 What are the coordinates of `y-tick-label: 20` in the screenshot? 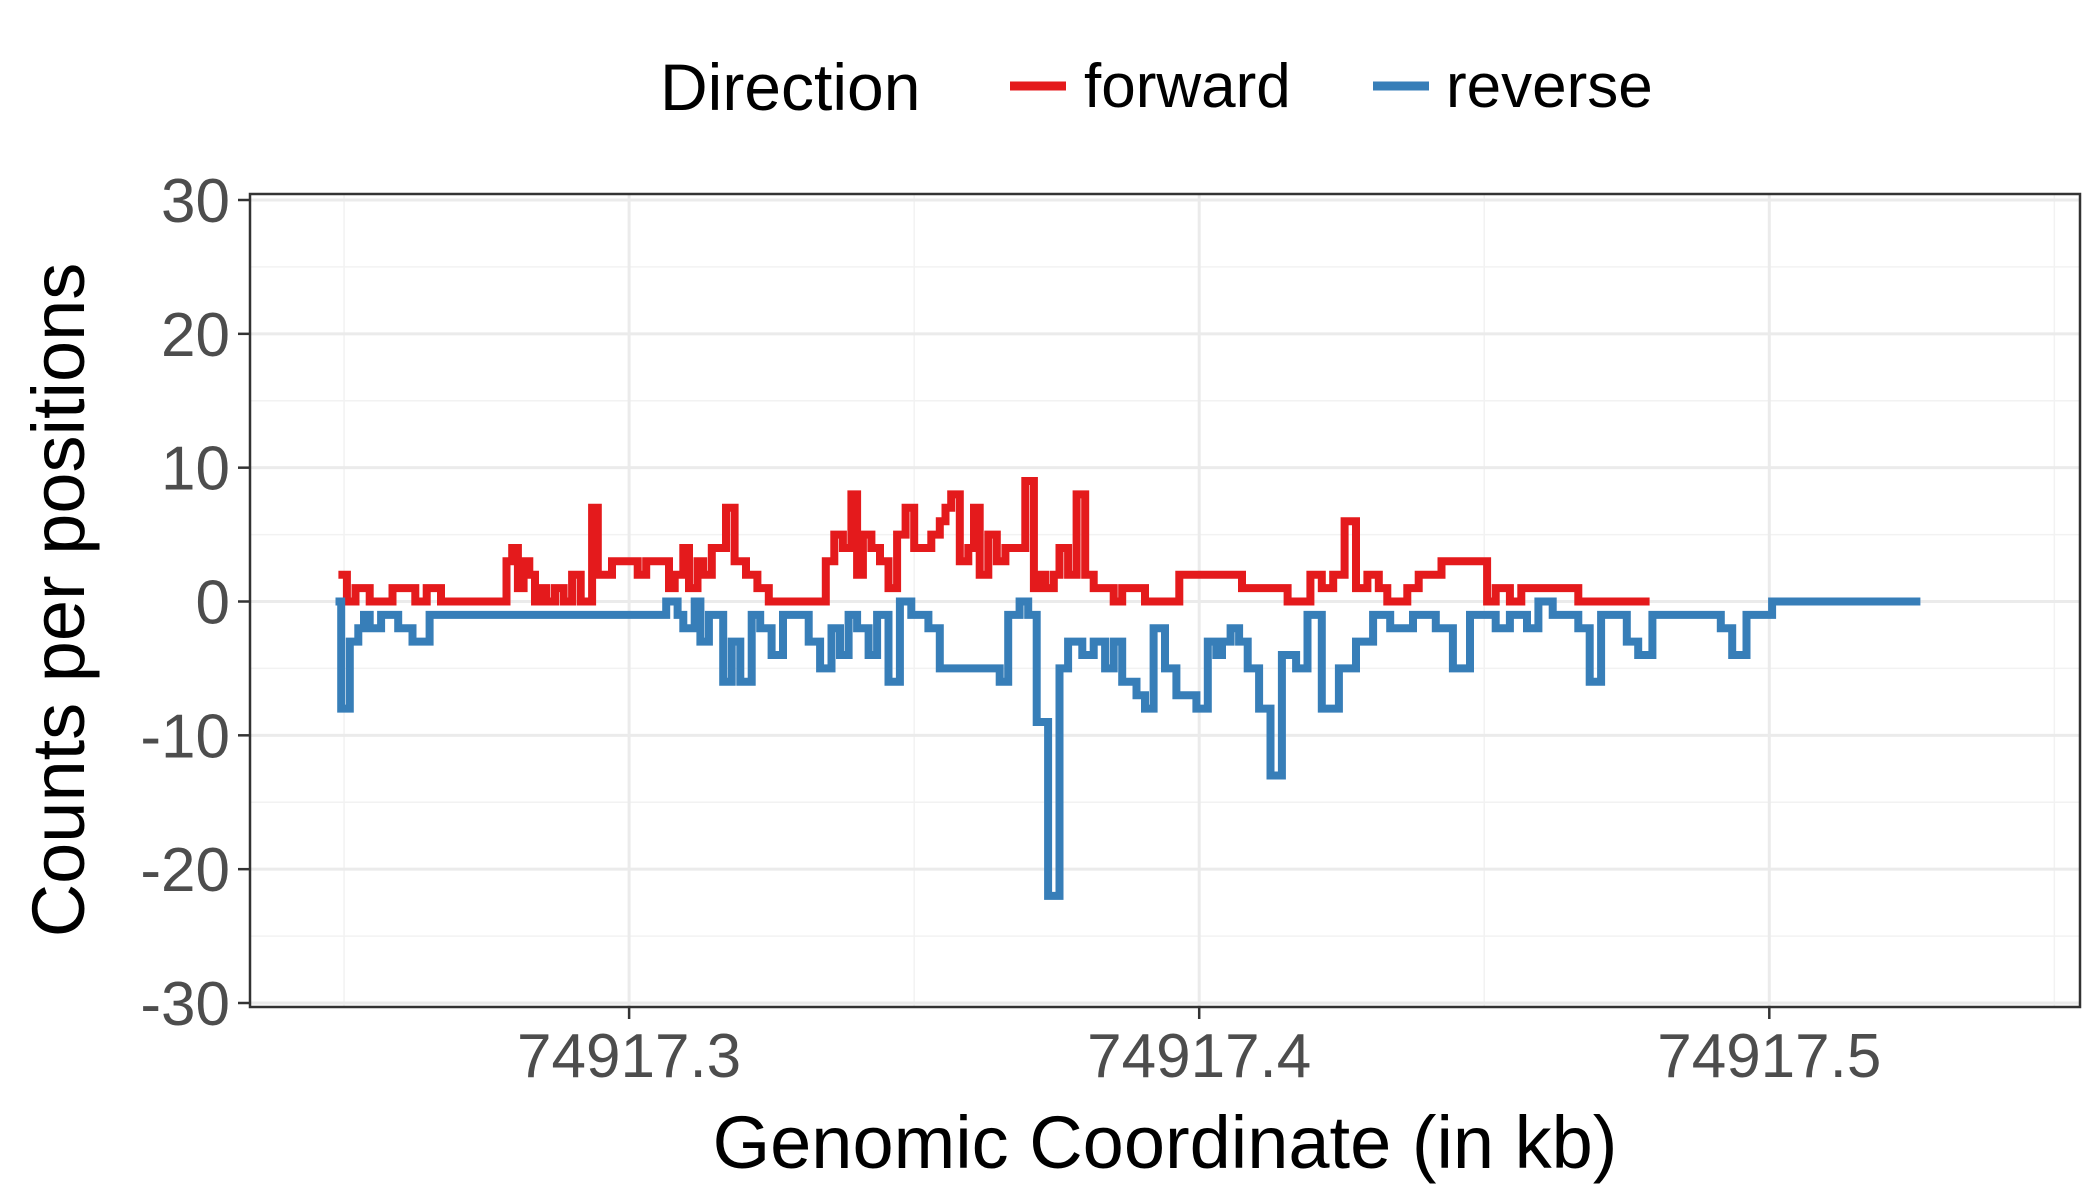 It's located at (195, 335).